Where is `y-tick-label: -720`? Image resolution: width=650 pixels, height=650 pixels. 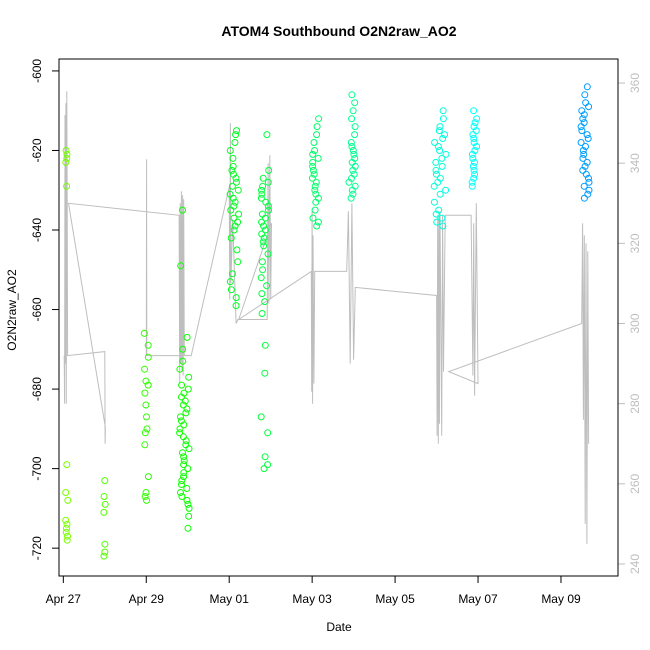
y-tick-label: -720 is located at coordinates (37, 548).